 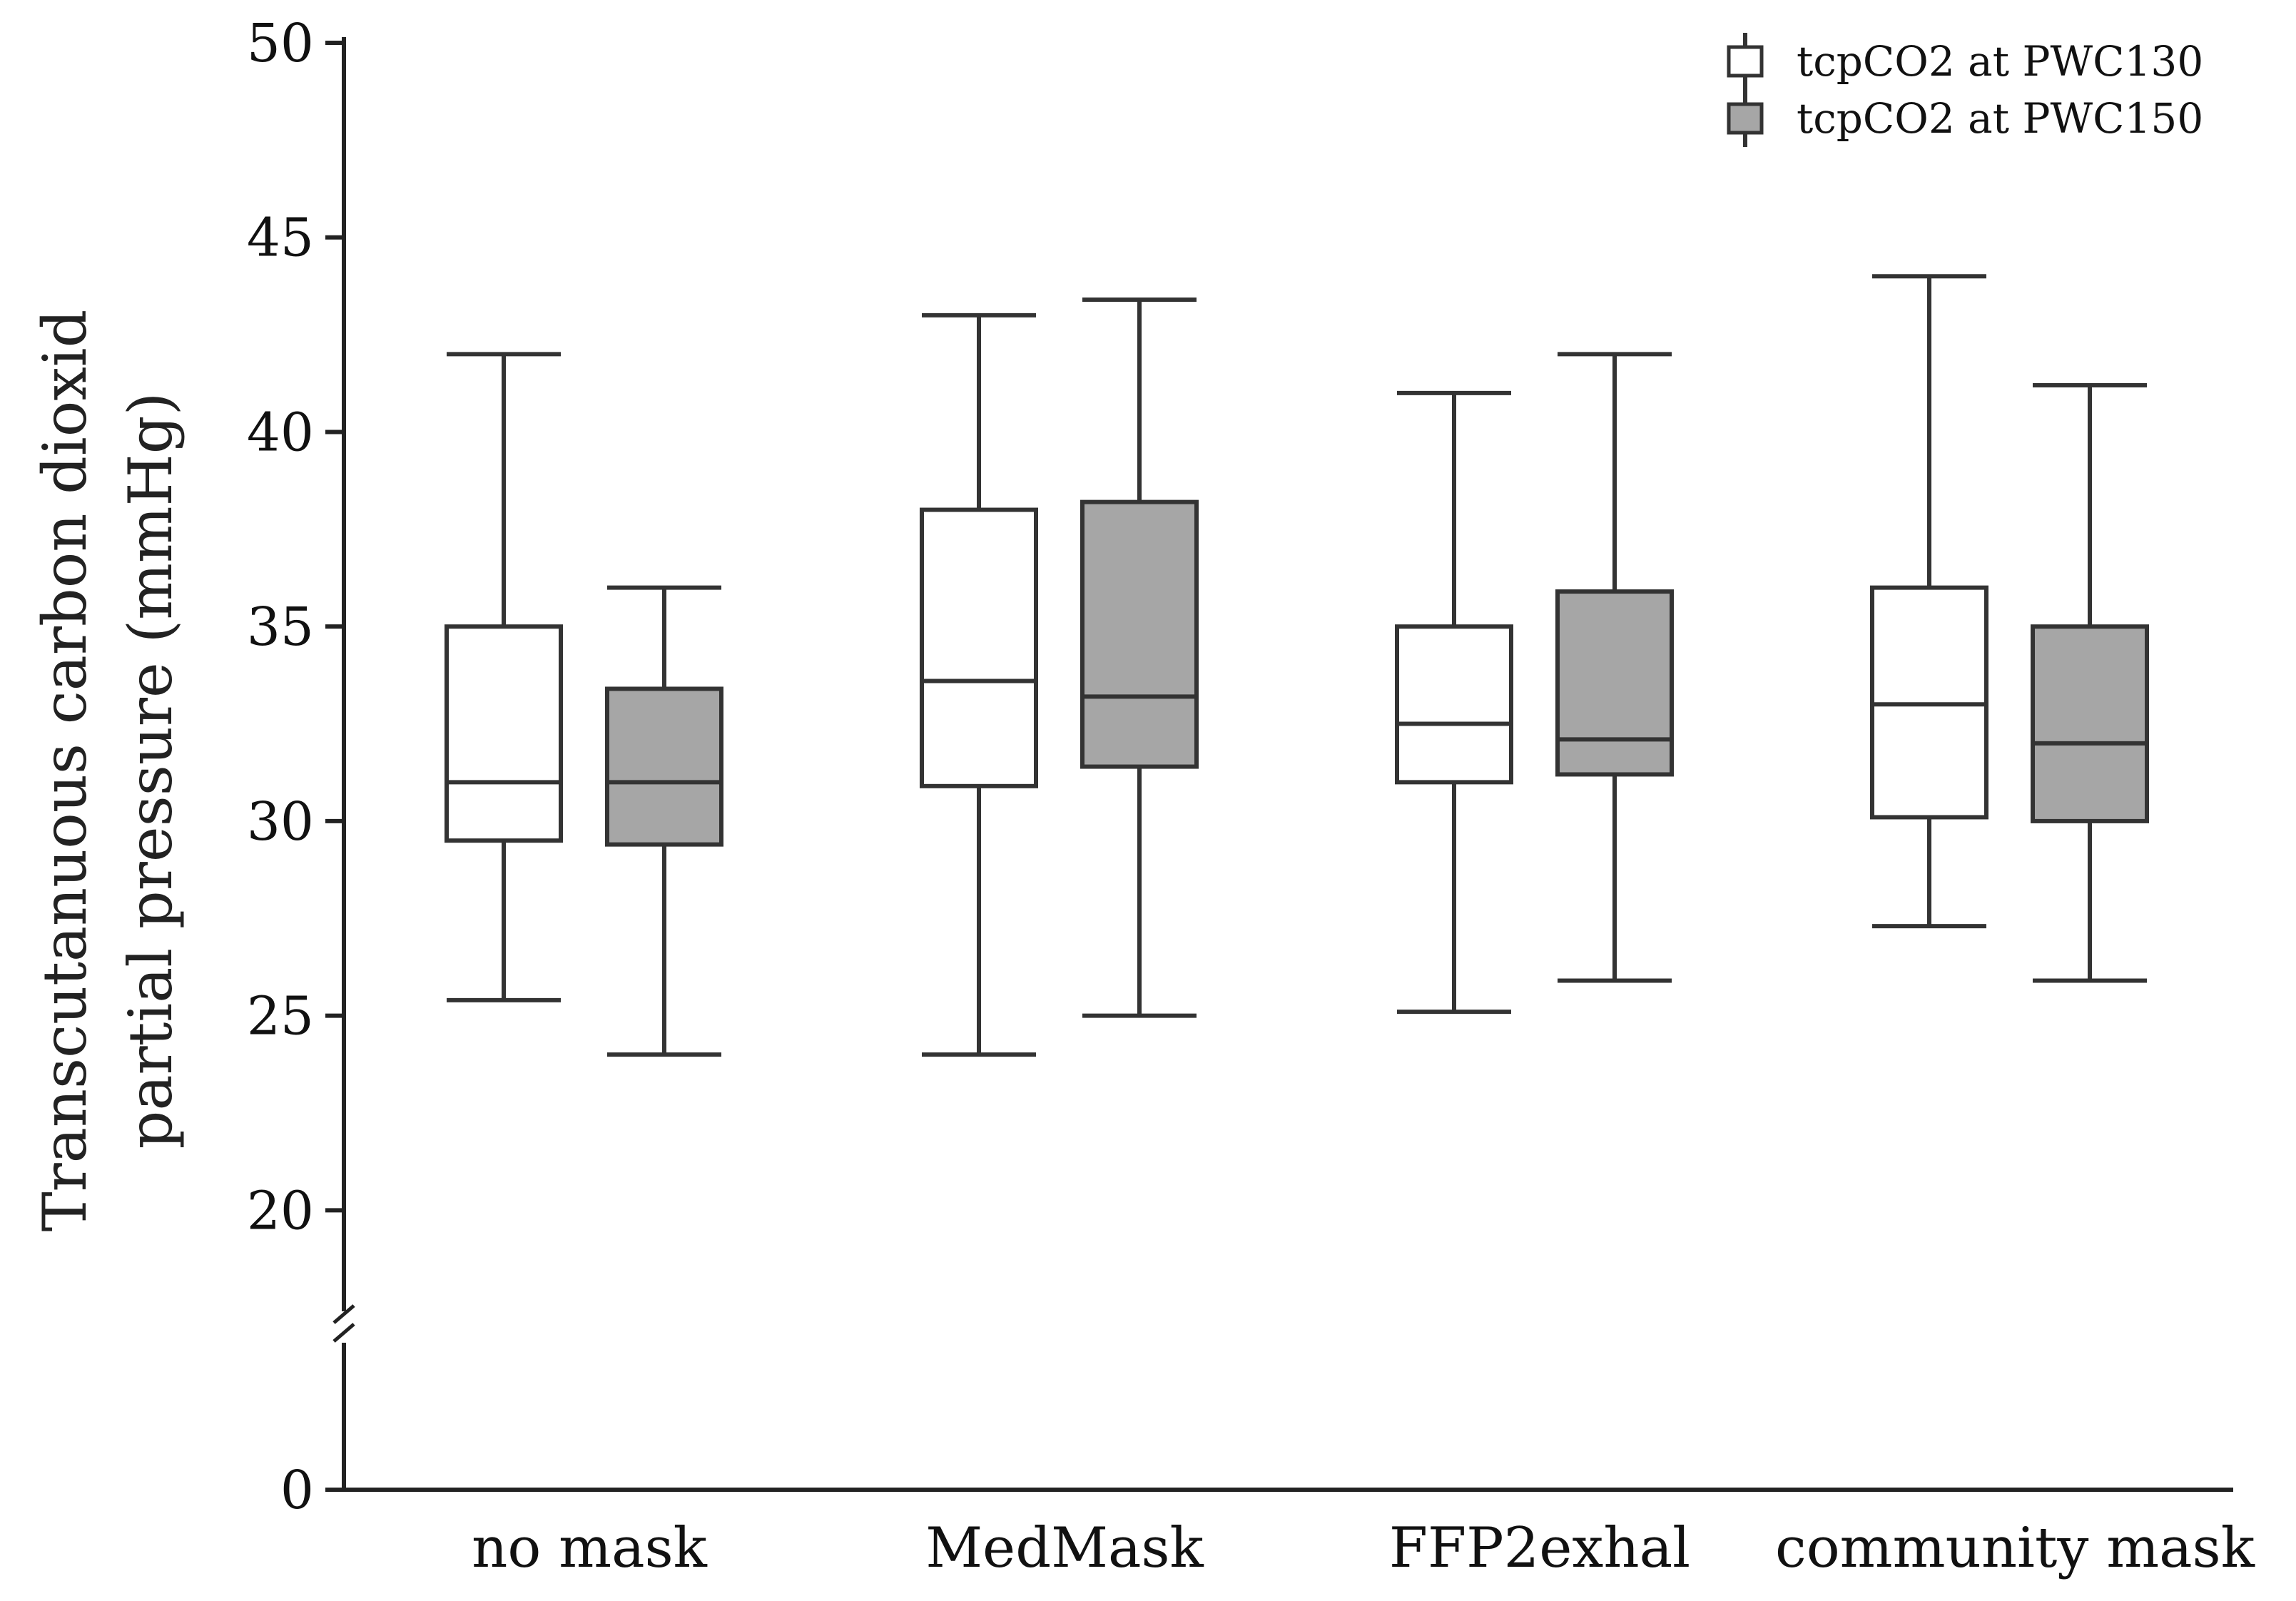 I want to click on legend-label: tcpCO2 at PWC130, so click(x=2000, y=62).